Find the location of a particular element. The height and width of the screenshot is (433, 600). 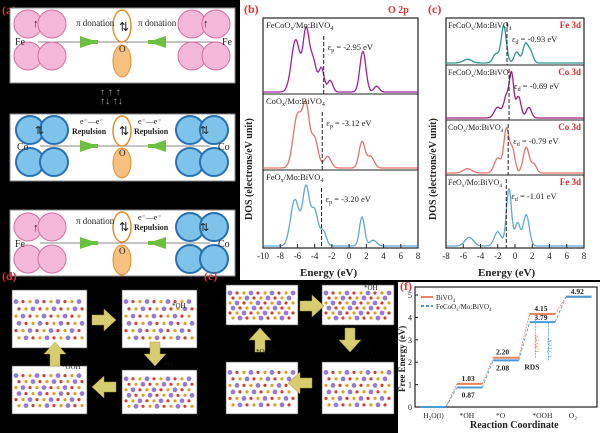

f-xtick-1: *OH is located at coordinates (467, 415).